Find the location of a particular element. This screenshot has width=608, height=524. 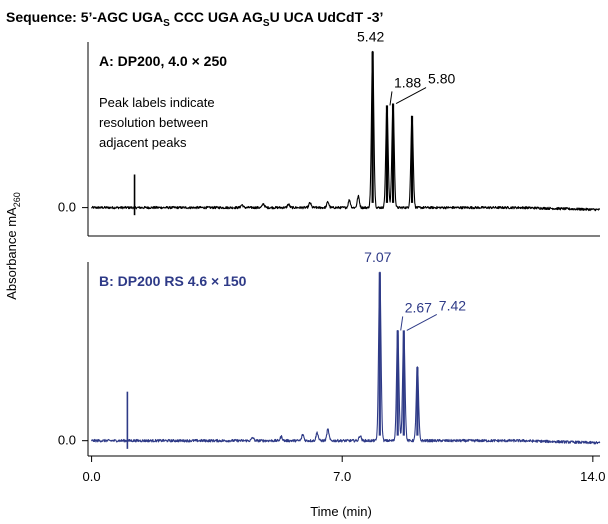

panel-b-title: B: DP200 RS 4.6 × 150 is located at coordinates (173, 281).